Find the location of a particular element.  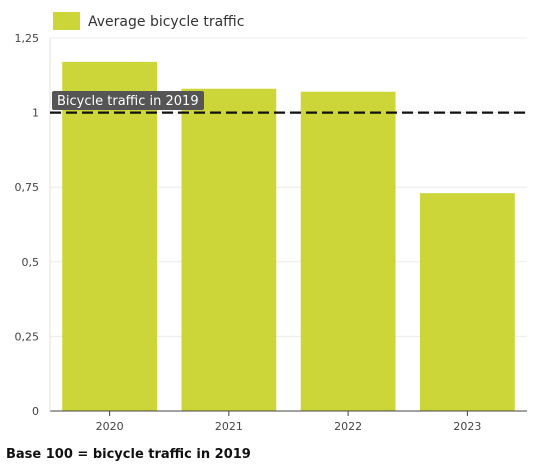

bar-2020 is located at coordinates (110, 236).